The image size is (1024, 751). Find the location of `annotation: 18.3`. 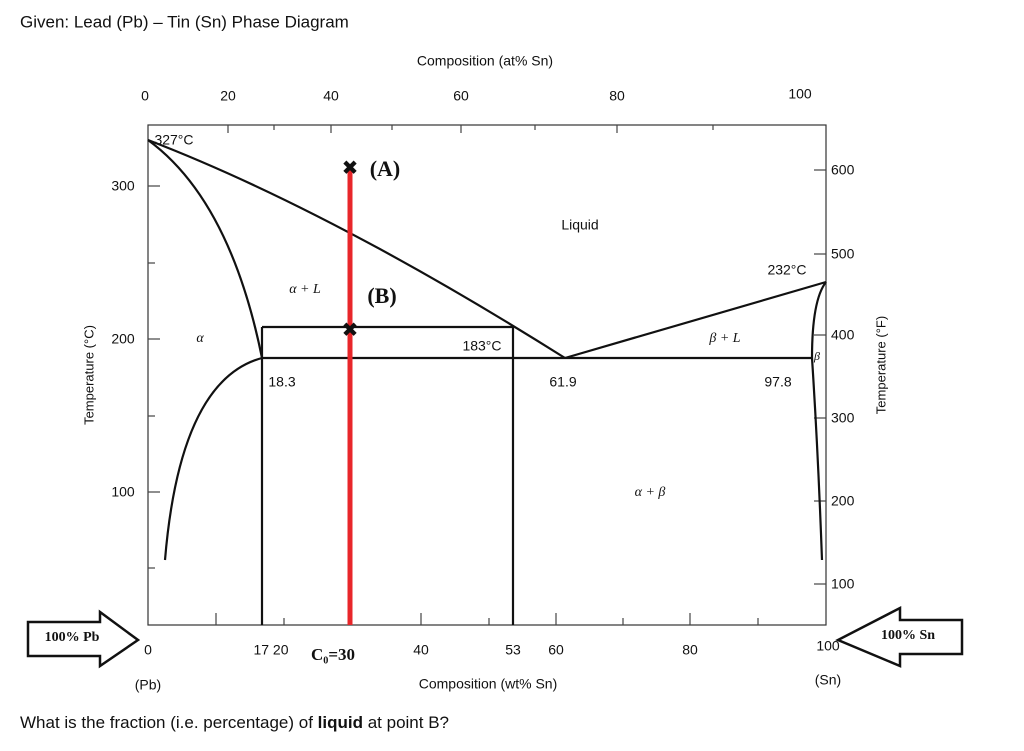

annotation: 18.3 is located at coordinates (281, 382).